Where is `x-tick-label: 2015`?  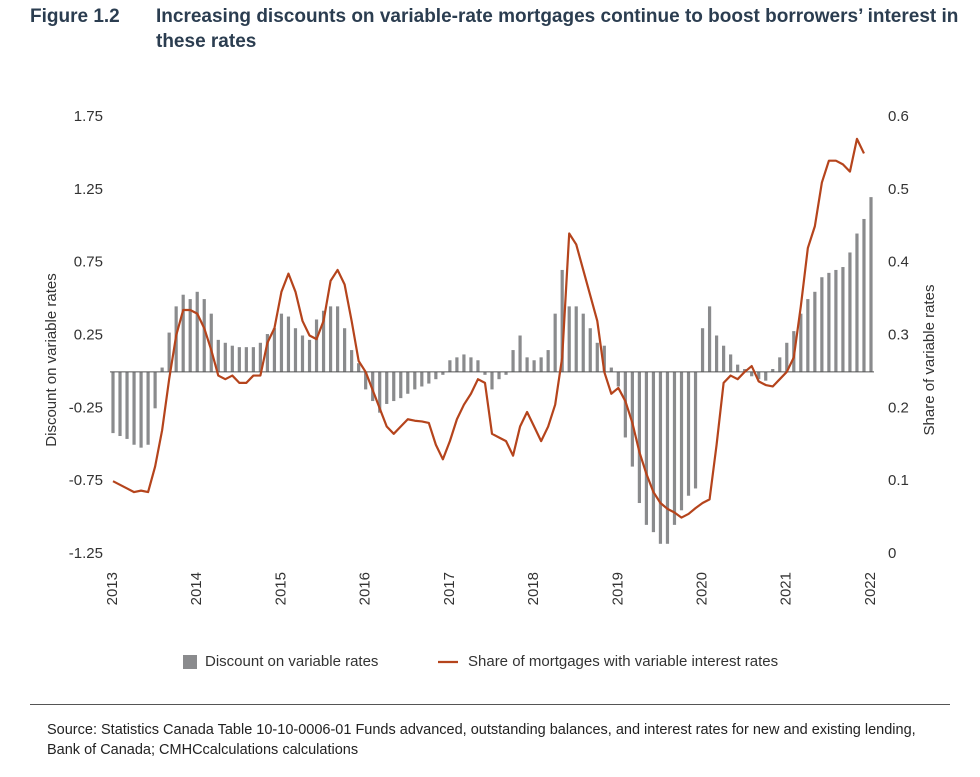
x-tick-label: 2015 is located at coordinates (280, 588).